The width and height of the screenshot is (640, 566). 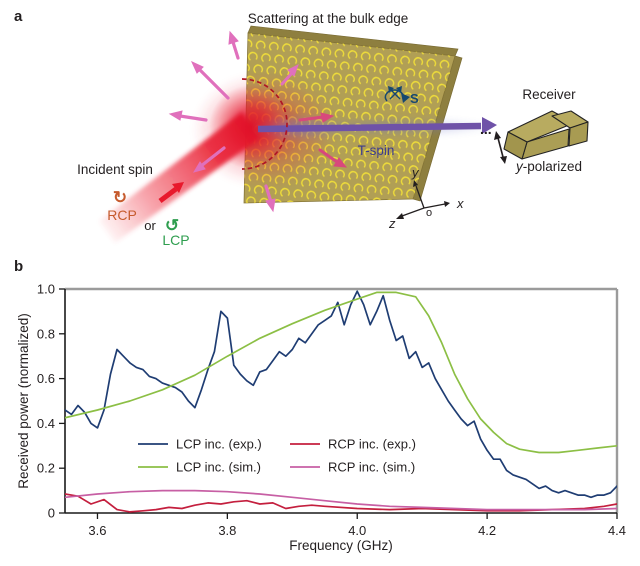 What do you see at coordinates (429, 213) in the screenshot?
I see `origin-label: o` at bounding box center [429, 213].